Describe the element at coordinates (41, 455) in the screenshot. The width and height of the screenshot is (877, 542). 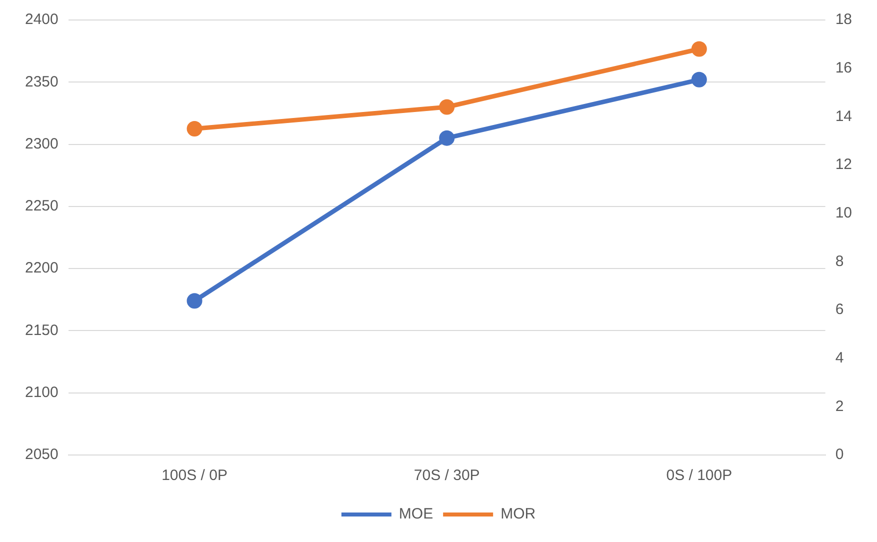
I see `y-tick-label: 2050` at that location.